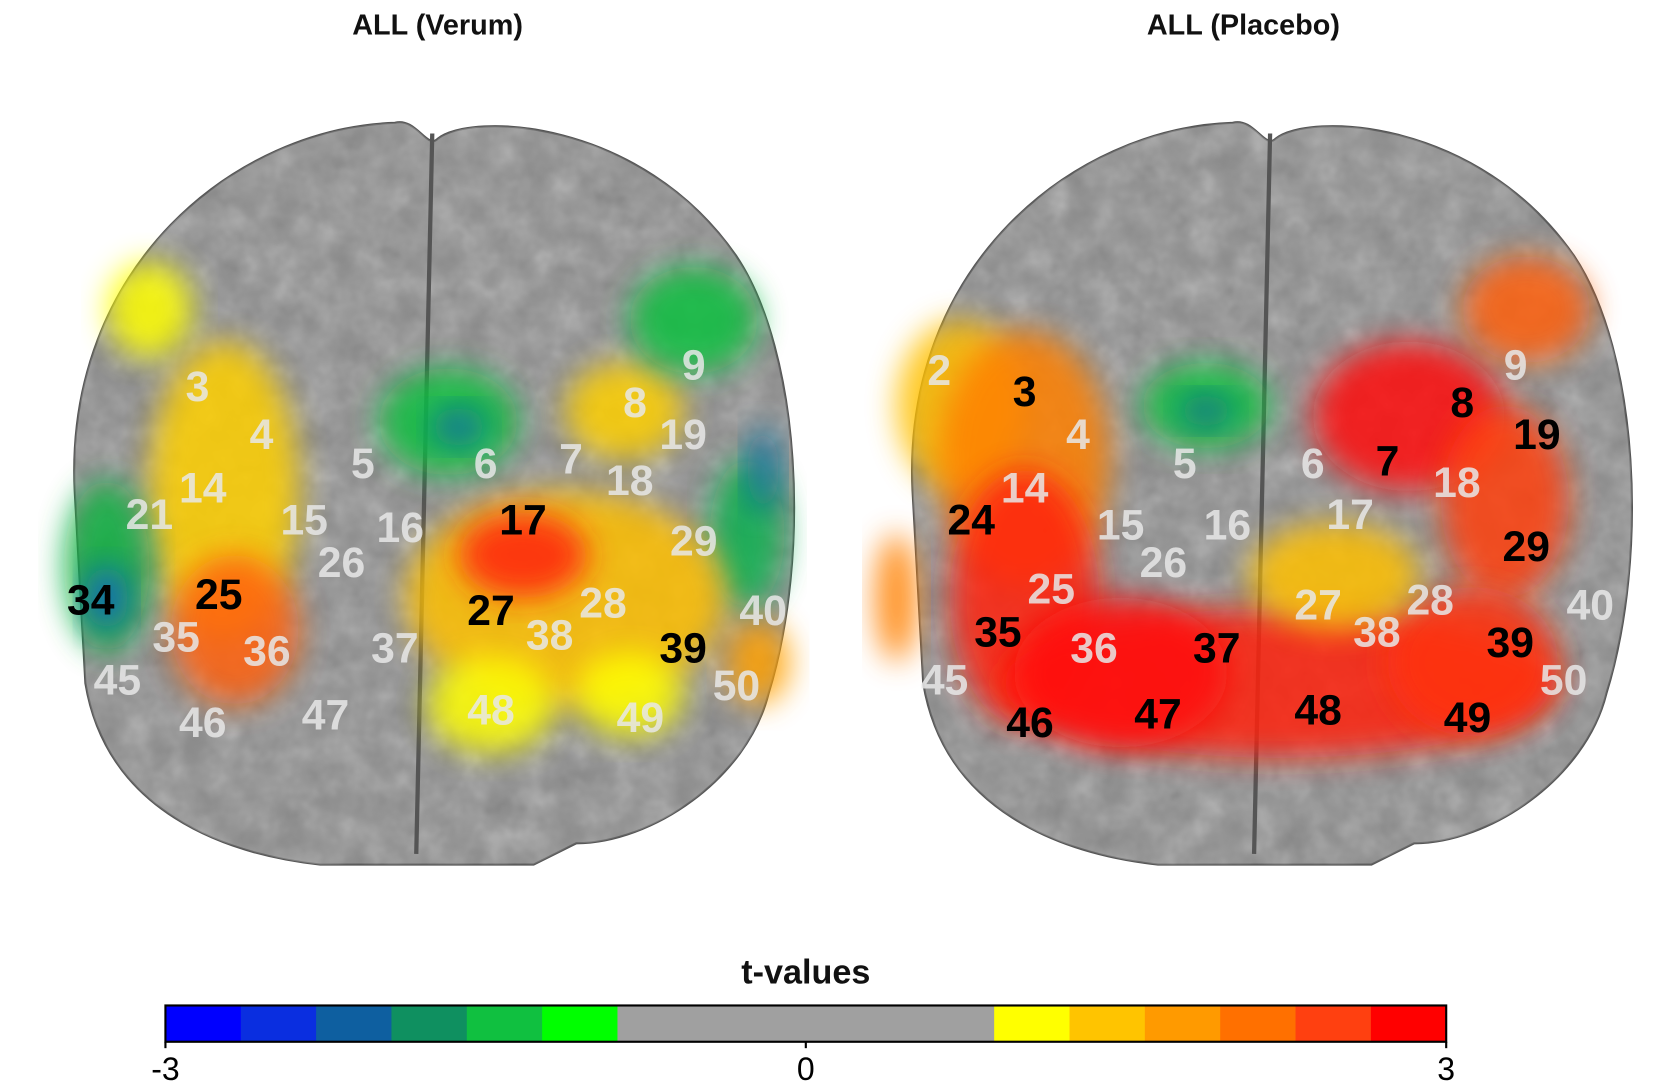  I want to click on electrode-label: 3, so click(1025, 392).